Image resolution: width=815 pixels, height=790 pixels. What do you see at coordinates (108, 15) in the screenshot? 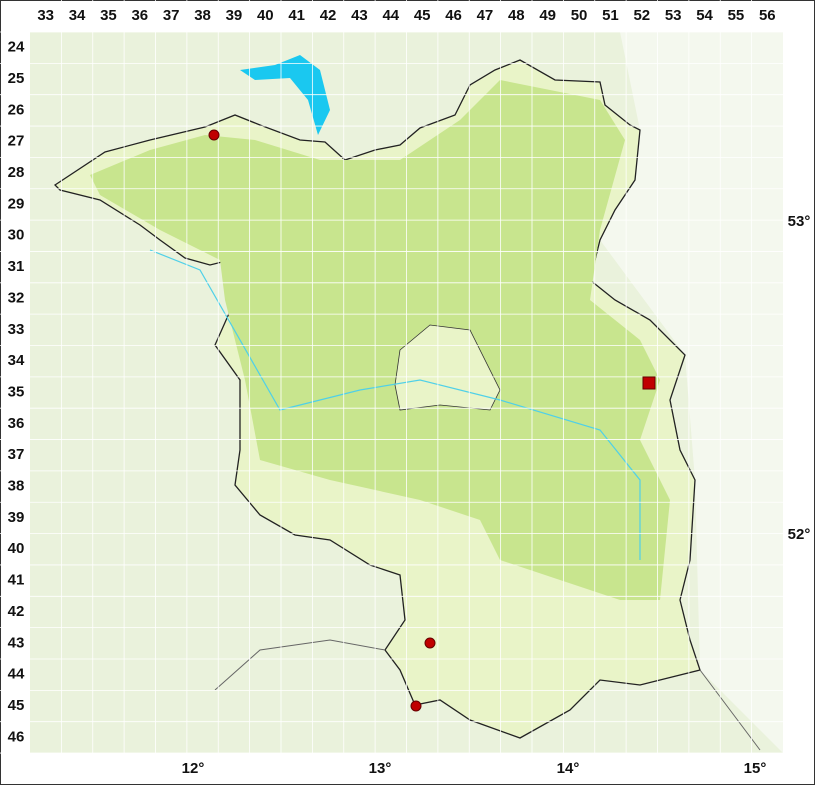
I see `column-label: 35` at bounding box center [108, 15].